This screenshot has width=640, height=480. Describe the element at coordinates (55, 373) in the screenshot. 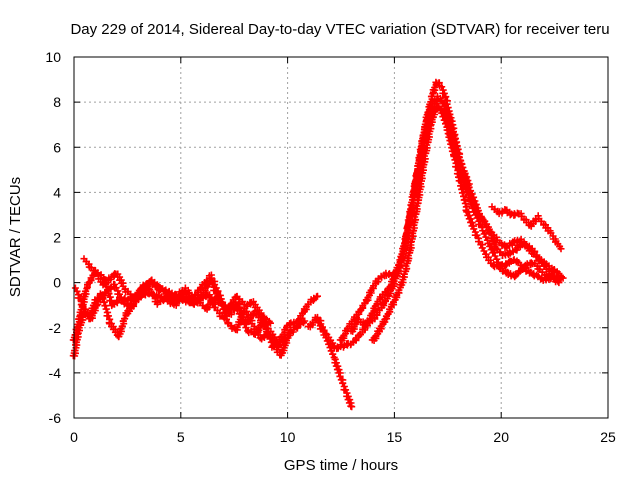

I see `y-tick-label: -4` at that location.